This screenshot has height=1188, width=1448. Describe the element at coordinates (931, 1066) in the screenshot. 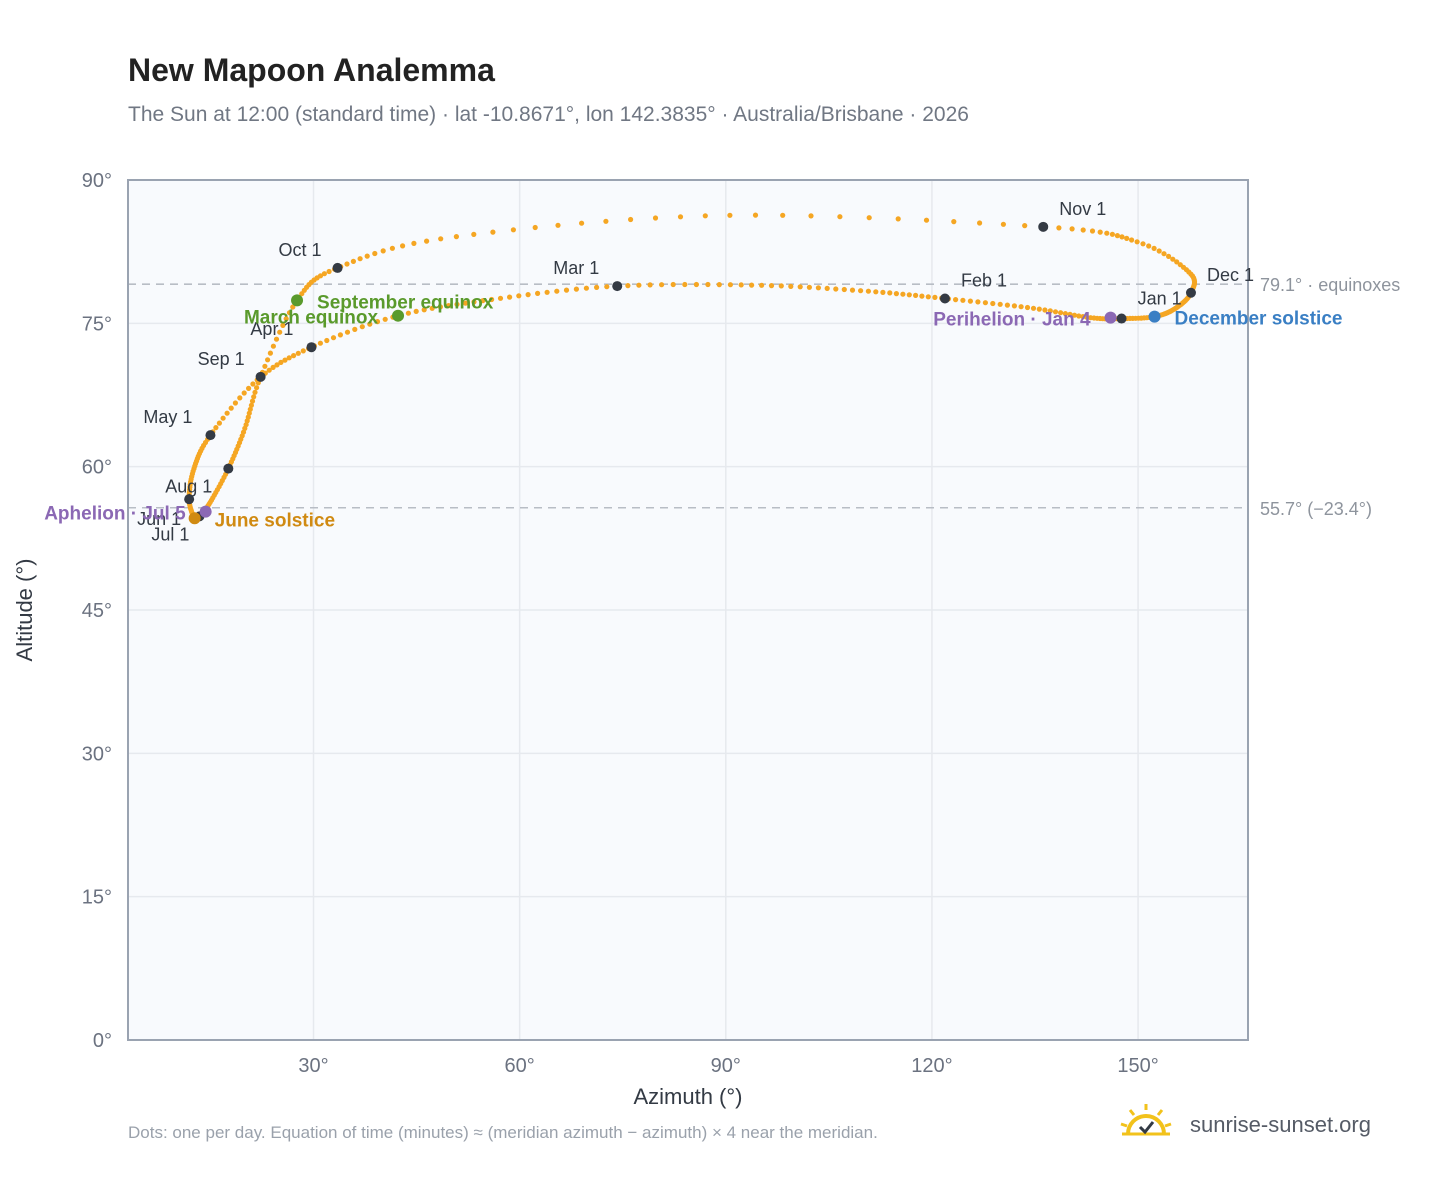

I see `x-tick-label: 120°` at that location.